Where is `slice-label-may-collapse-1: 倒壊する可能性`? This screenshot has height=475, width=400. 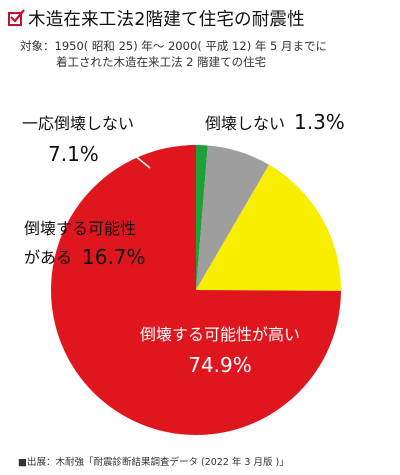 slice-label-may-collapse-1: 倒壊する可能性 is located at coordinates (80, 228).